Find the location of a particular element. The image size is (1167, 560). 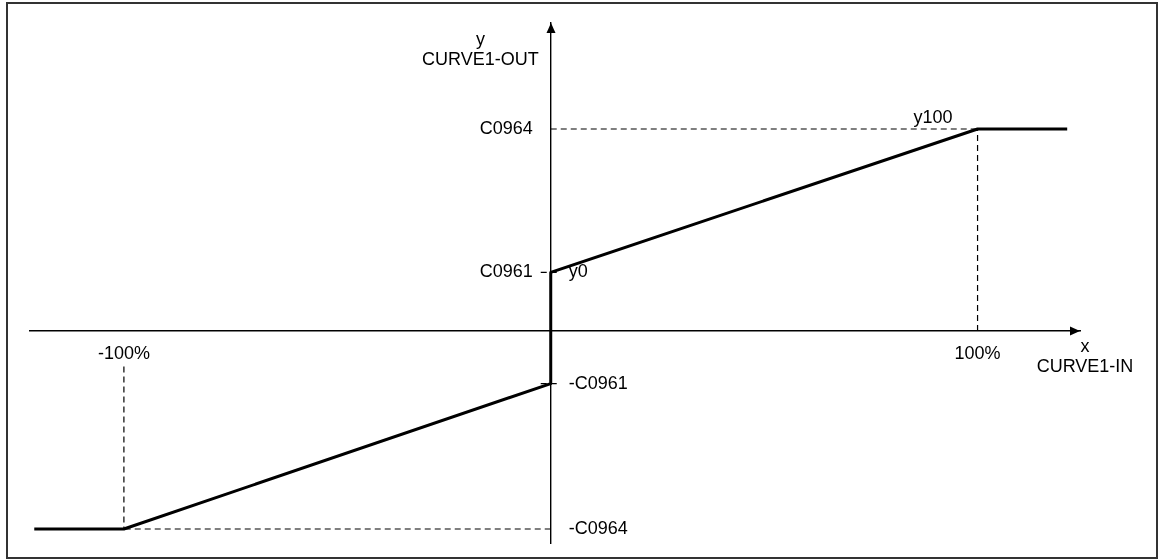

annotation: y100 is located at coordinates (933, 117).